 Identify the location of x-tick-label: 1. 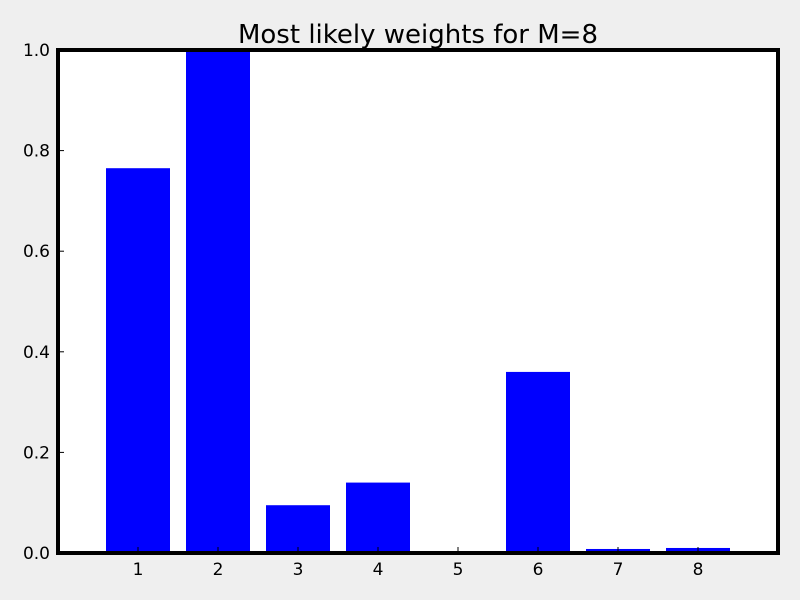
(138, 570).